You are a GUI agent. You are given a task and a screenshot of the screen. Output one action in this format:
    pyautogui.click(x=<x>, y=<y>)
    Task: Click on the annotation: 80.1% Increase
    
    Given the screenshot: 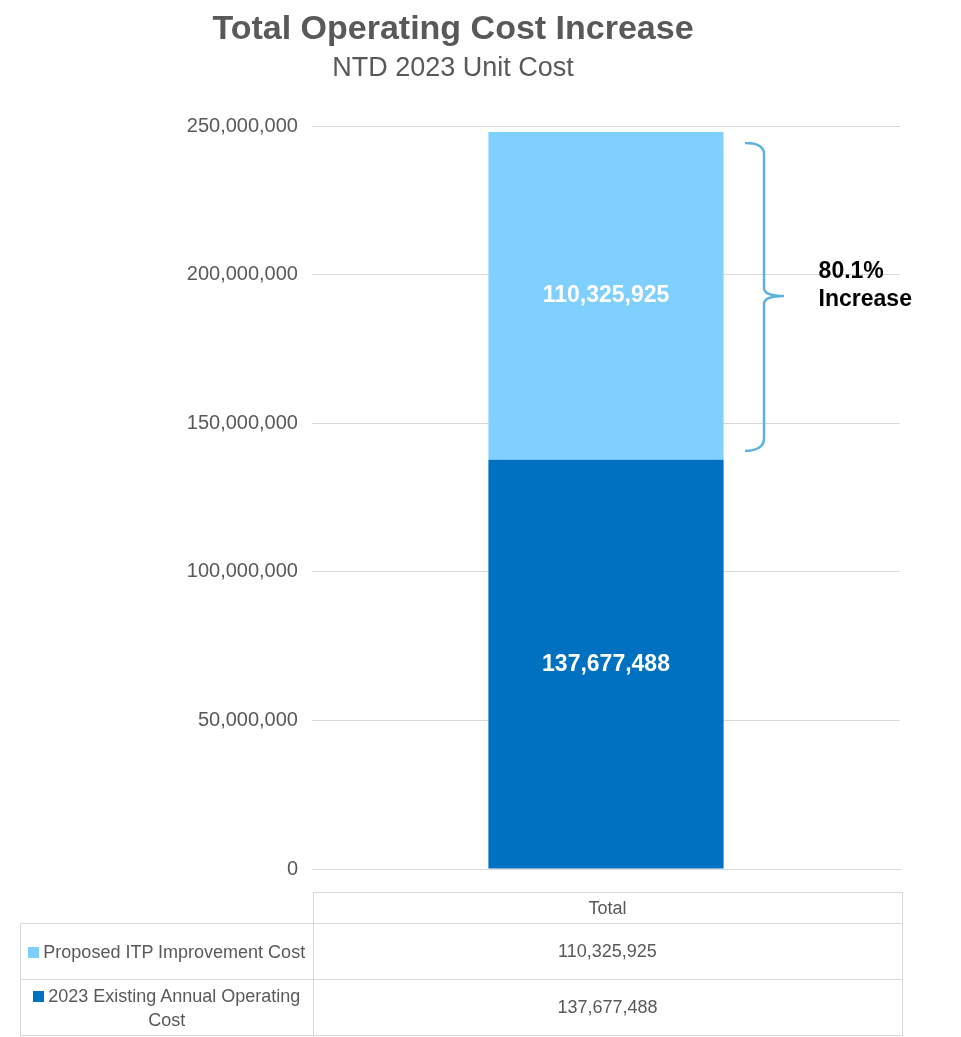 What is the action you would take?
    pyautogui.click(x=865, y=283)
    